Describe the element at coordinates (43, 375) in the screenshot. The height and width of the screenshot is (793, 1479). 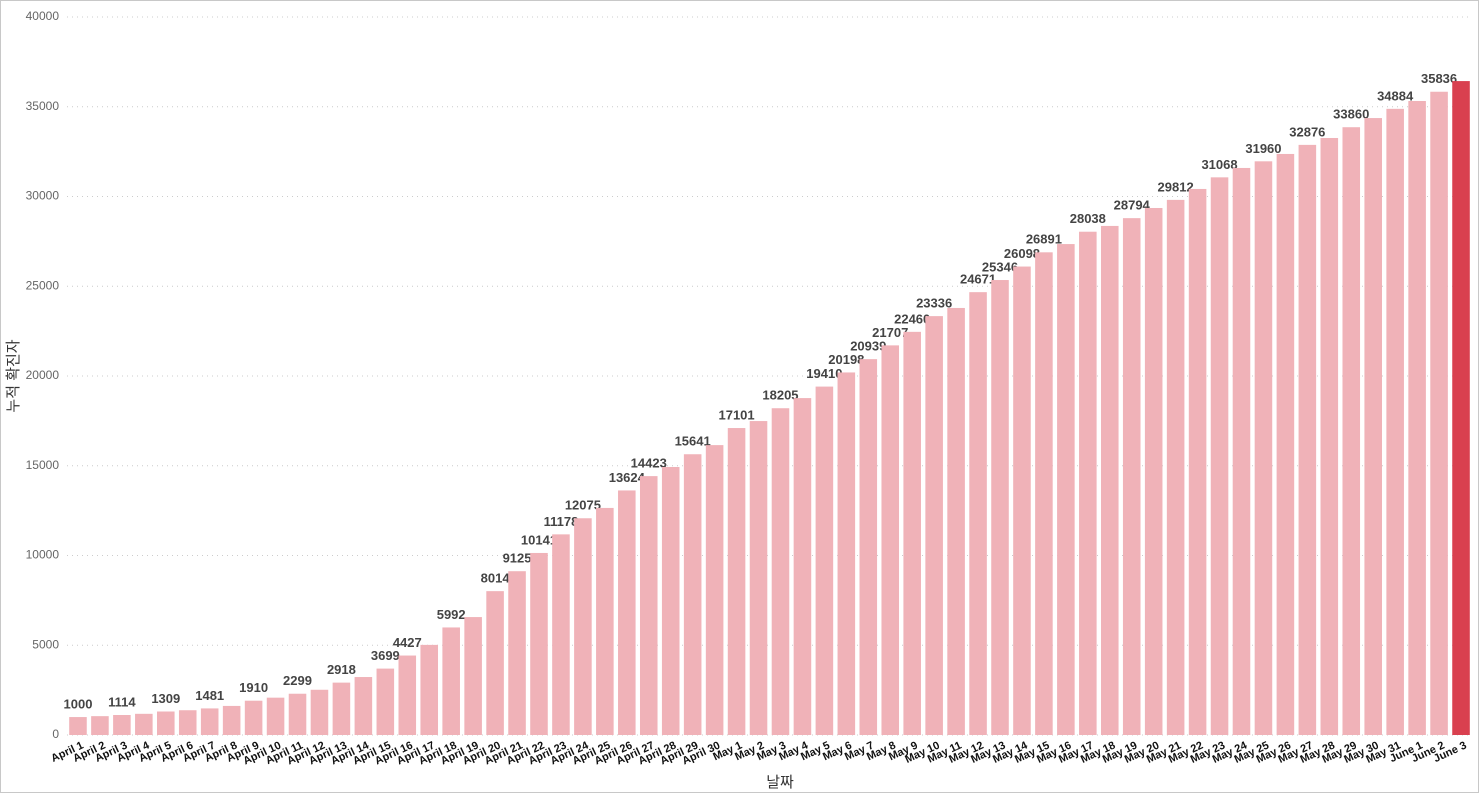
I see `y-tick-label: 20000` at that location.